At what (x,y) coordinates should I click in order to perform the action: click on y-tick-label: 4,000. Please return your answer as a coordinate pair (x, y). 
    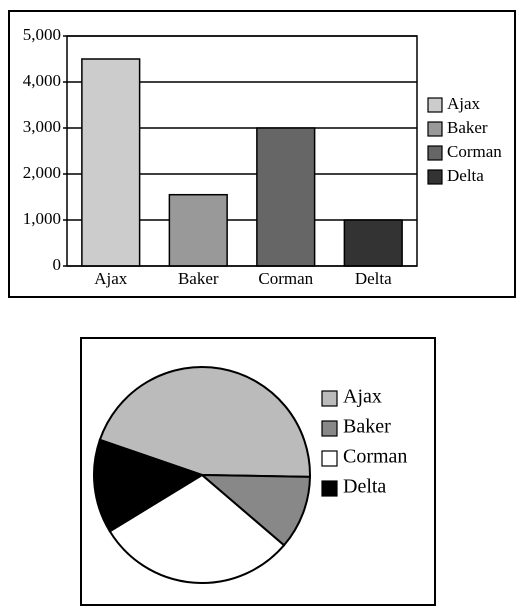
    Looking at the image, I should click on (42, 80).